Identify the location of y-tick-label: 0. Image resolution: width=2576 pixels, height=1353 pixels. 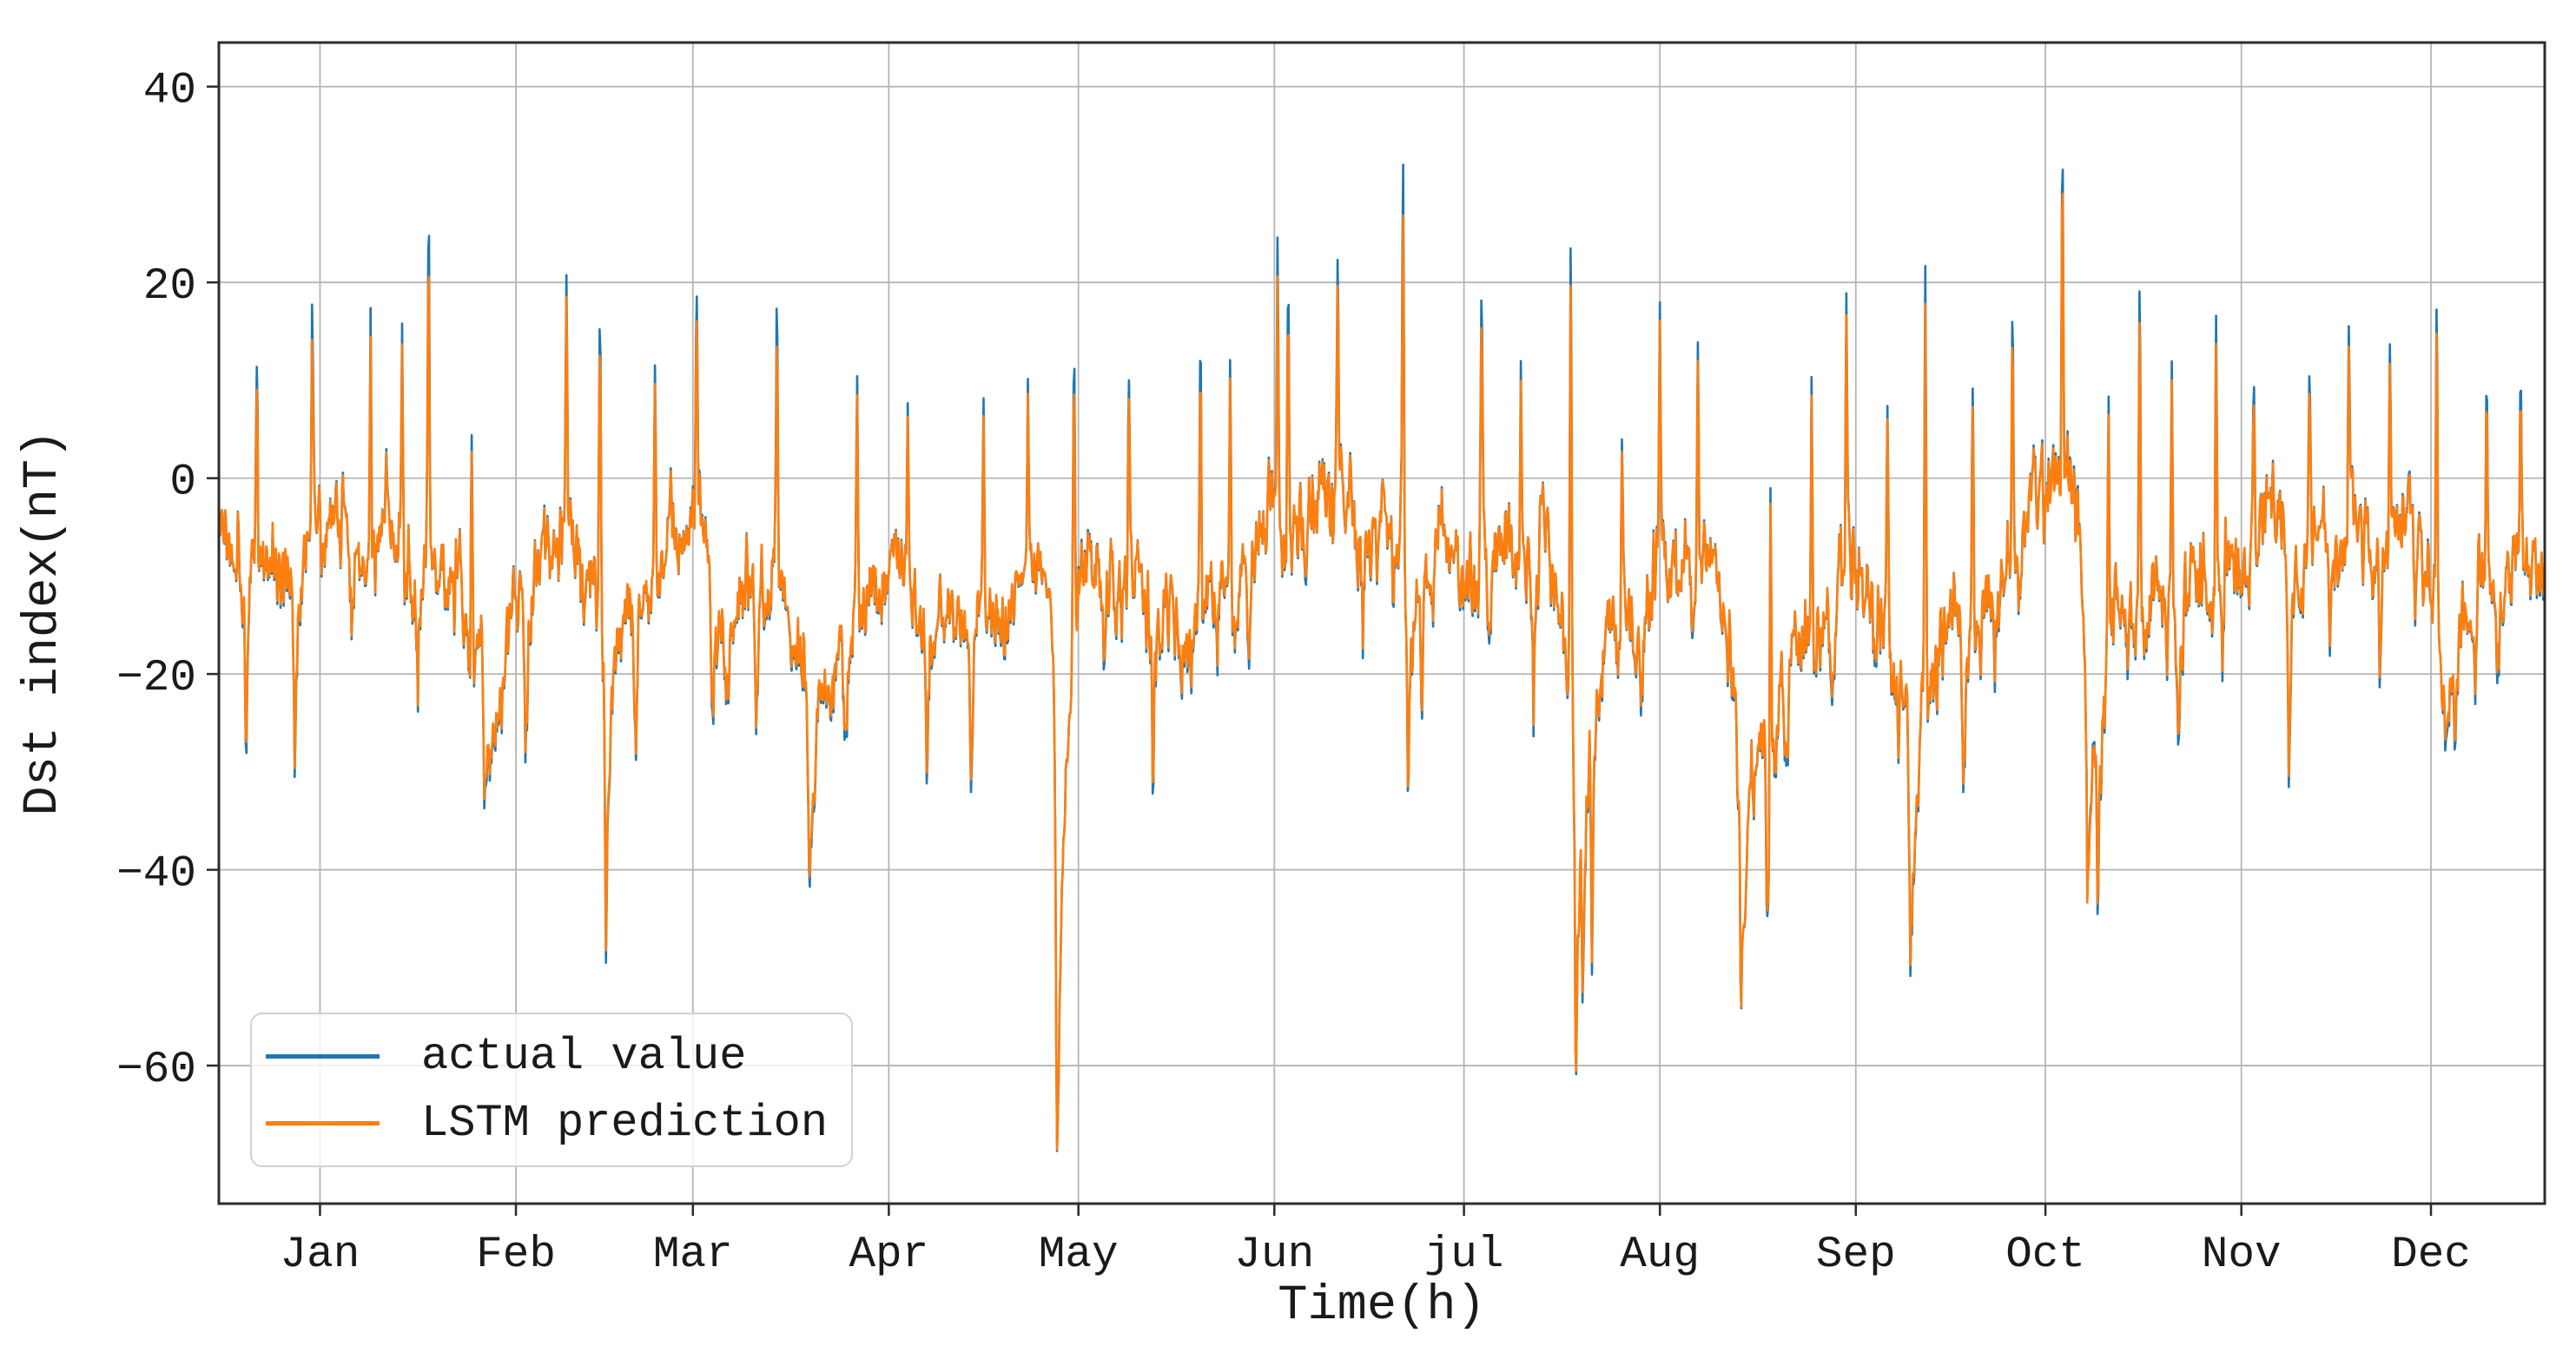
(183, 483).